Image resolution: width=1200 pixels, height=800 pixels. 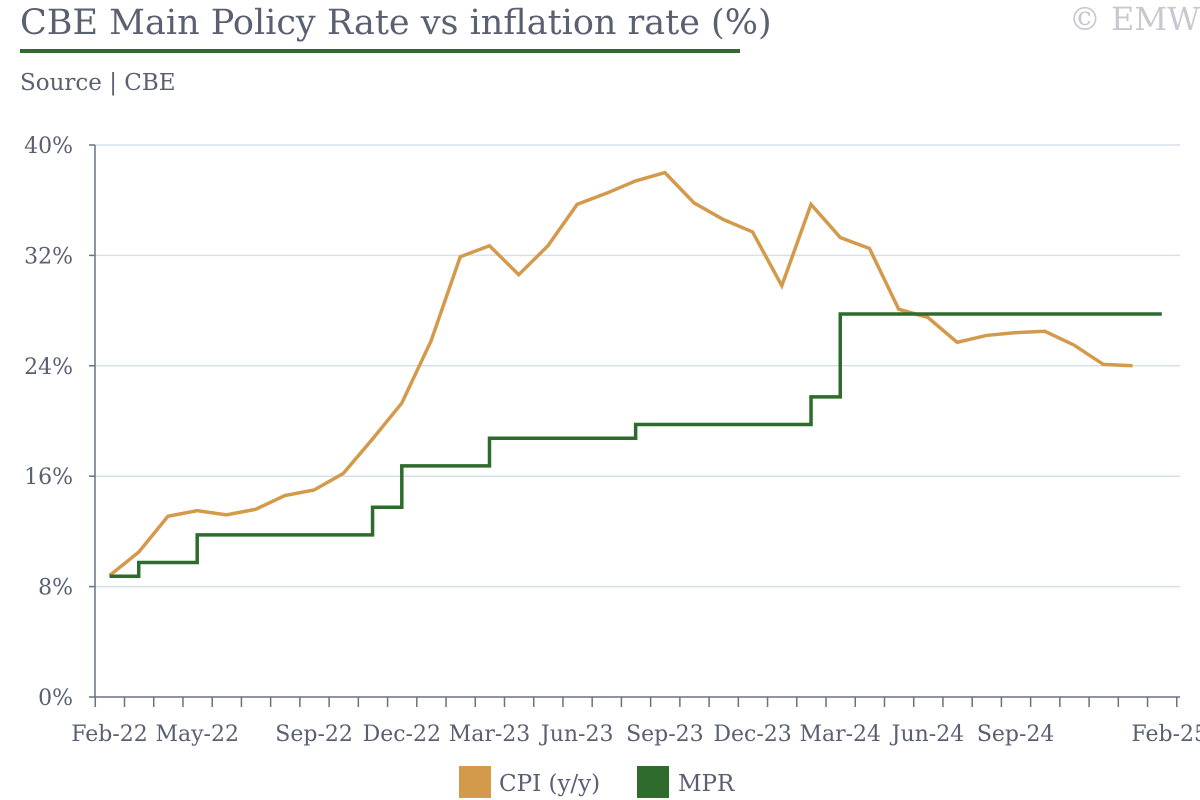 What do you see at coordinates (380, 51) in the screenshot?
I see `title-underline` at bounding box center [380, 51].